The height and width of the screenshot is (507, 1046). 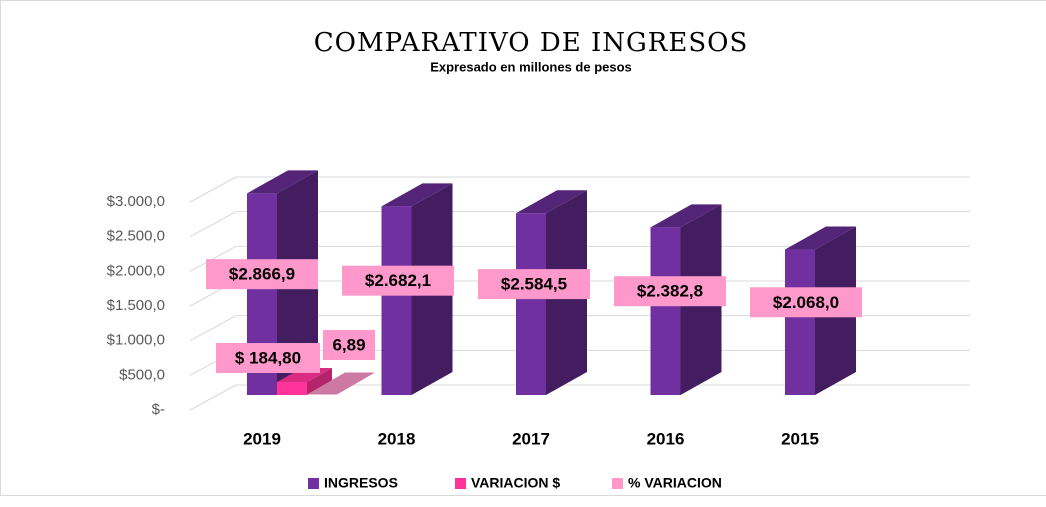 What do you see at coordinates (531, 438) in the screenshot?
I see `x-tick-label: 2017` at bounding box center [531, 438].